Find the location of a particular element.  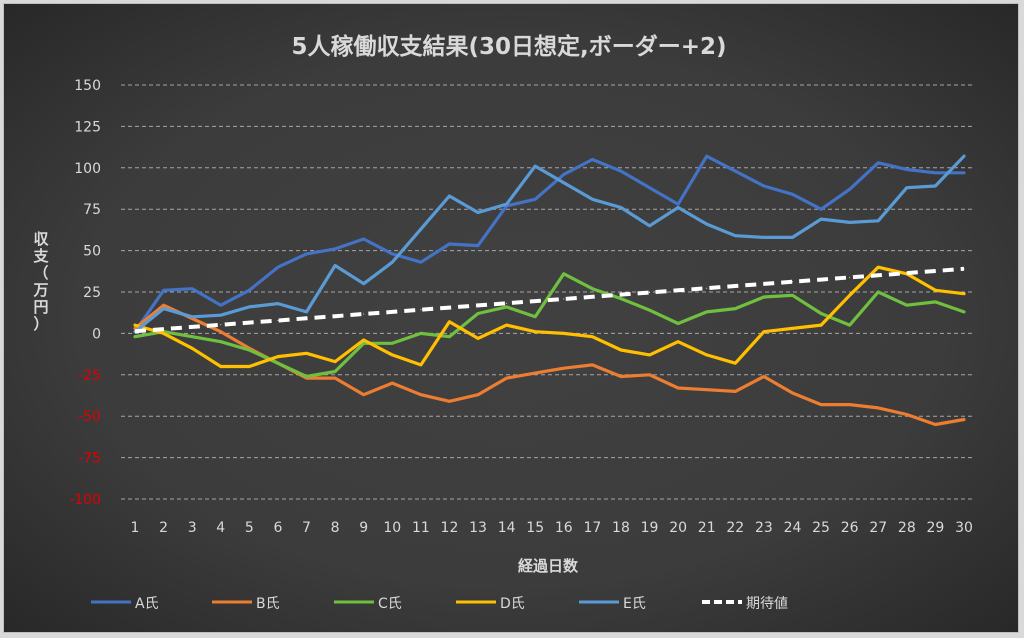

y-tick-label: -50 is located at coordinates (89, 417).